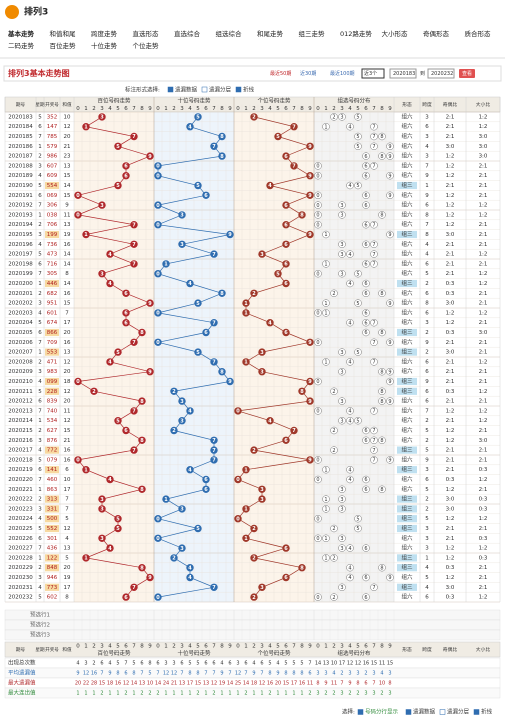 The width and height of the screenshot is (505, 722). Describe the element at coordinates (427, 588) in the screenshot. I see `stat-value: 4` at that location.